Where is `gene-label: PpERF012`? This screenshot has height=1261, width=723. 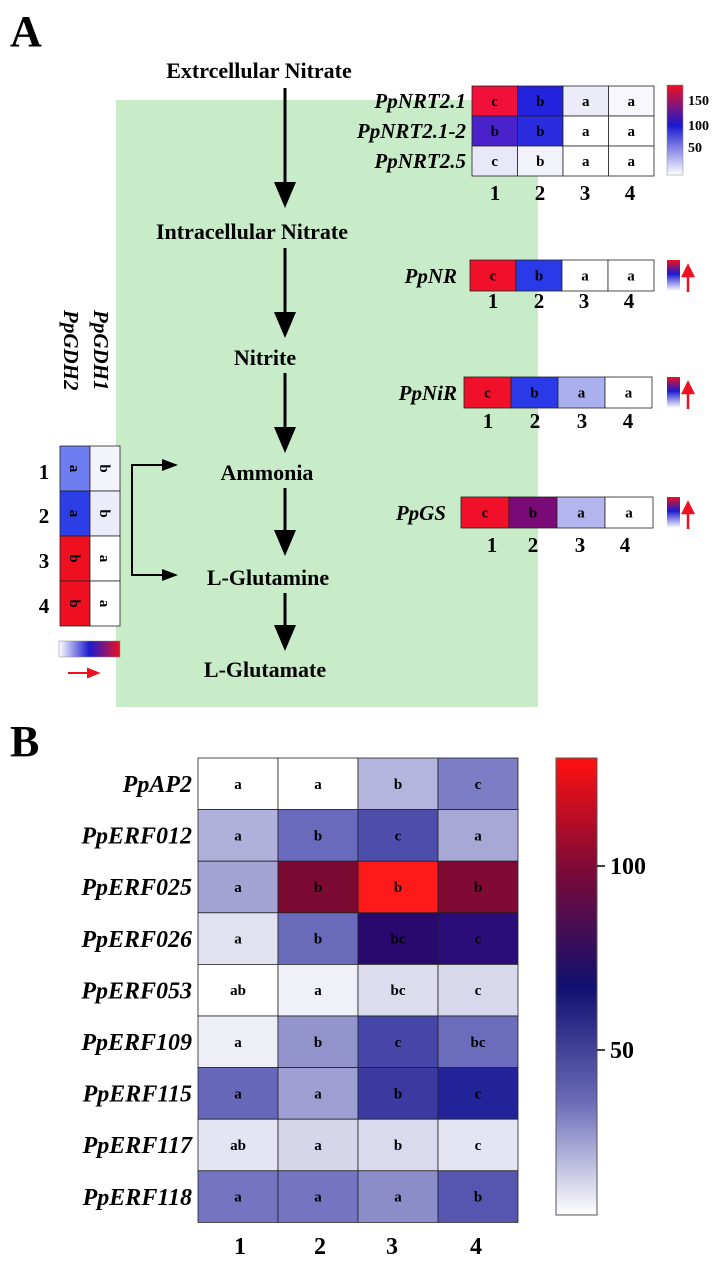 gene-label: PpERF012 is located at coordinates (136, 837).